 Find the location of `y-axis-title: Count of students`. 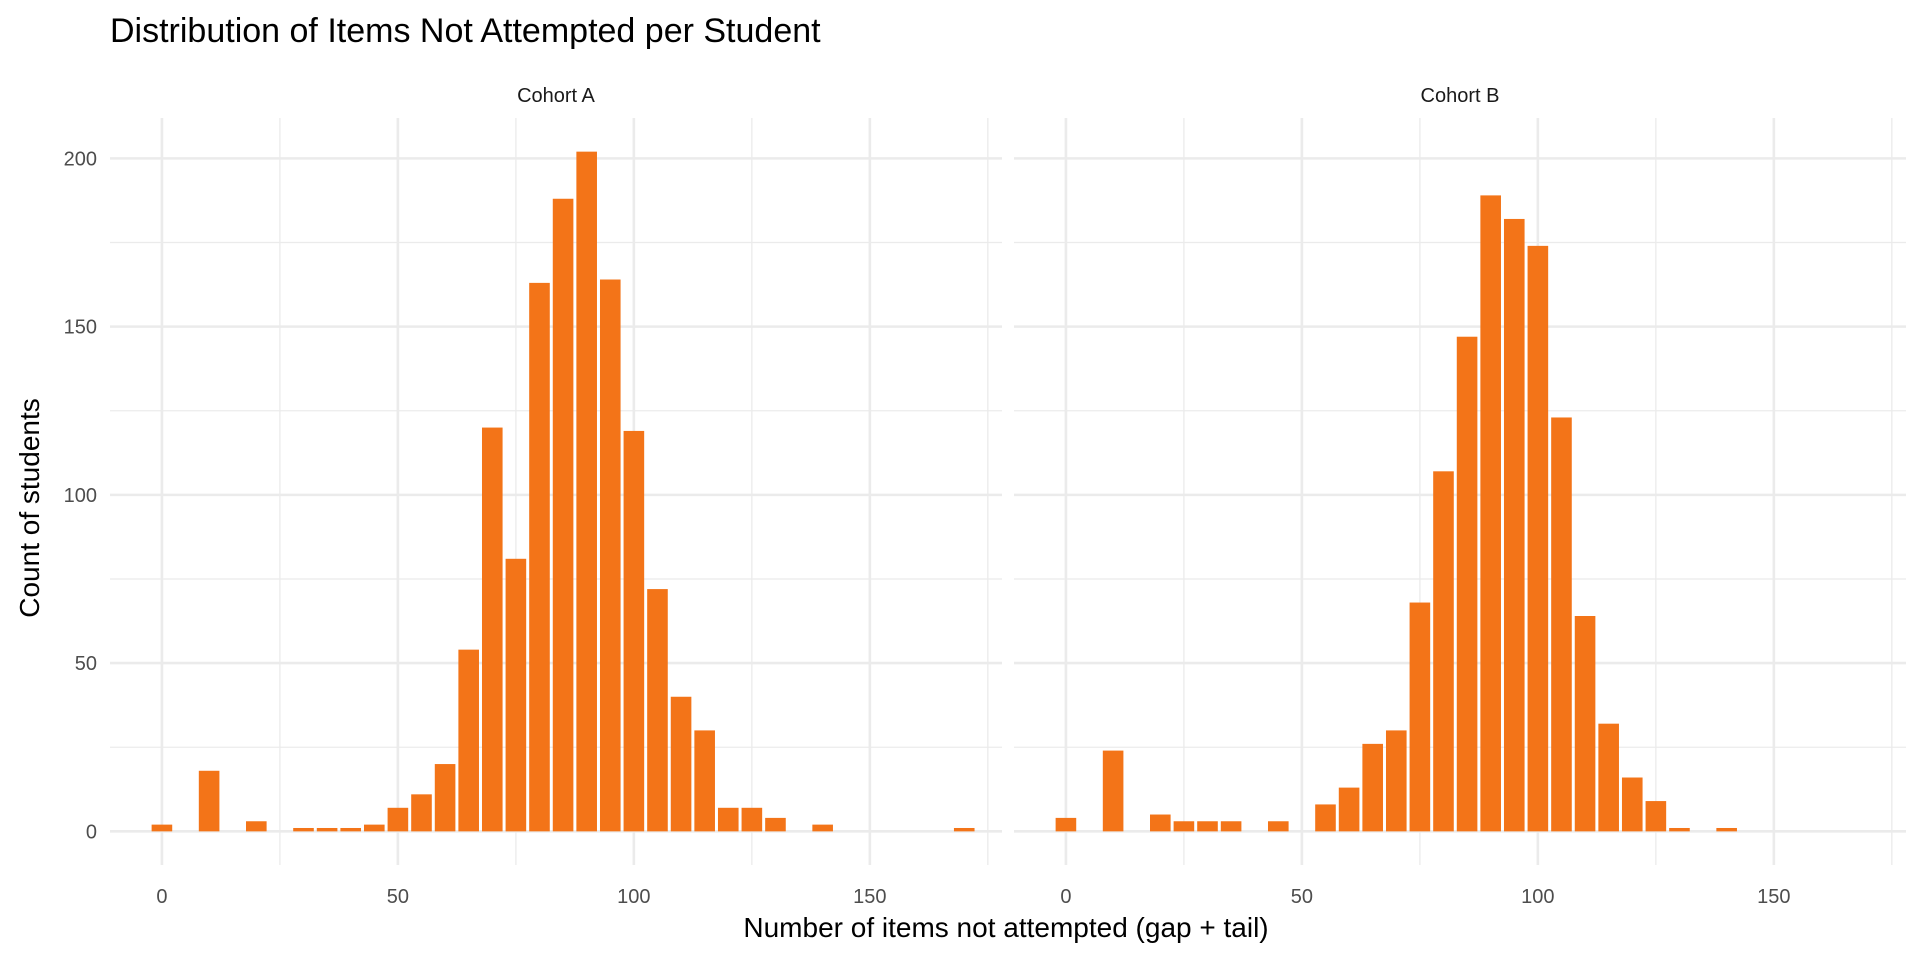

y-axis-title: Count of students is located at coordinates (29, 507).